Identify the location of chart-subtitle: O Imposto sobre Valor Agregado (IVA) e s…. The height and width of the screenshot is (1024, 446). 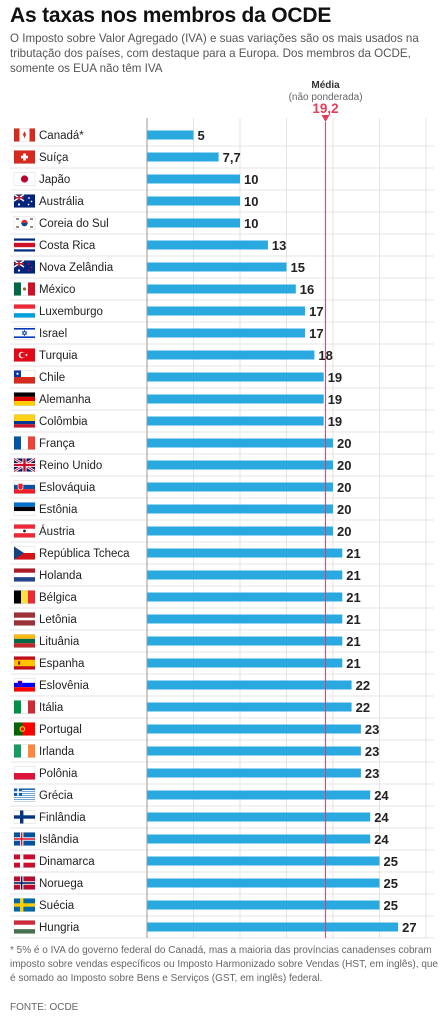
(214, 53).